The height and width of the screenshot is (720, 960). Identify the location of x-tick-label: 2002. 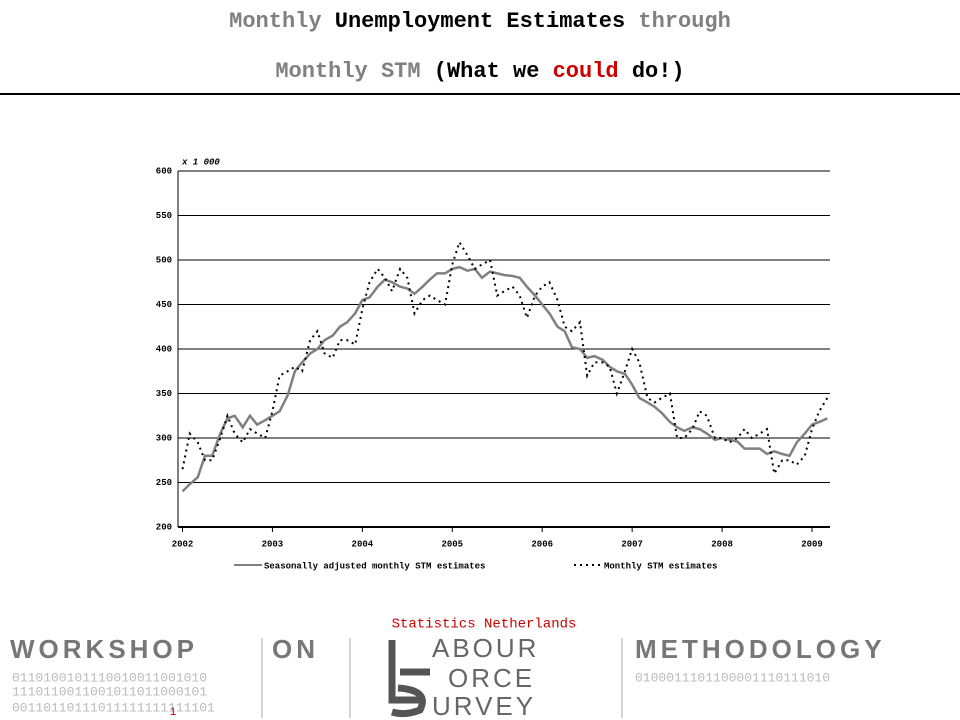
(183, 544).